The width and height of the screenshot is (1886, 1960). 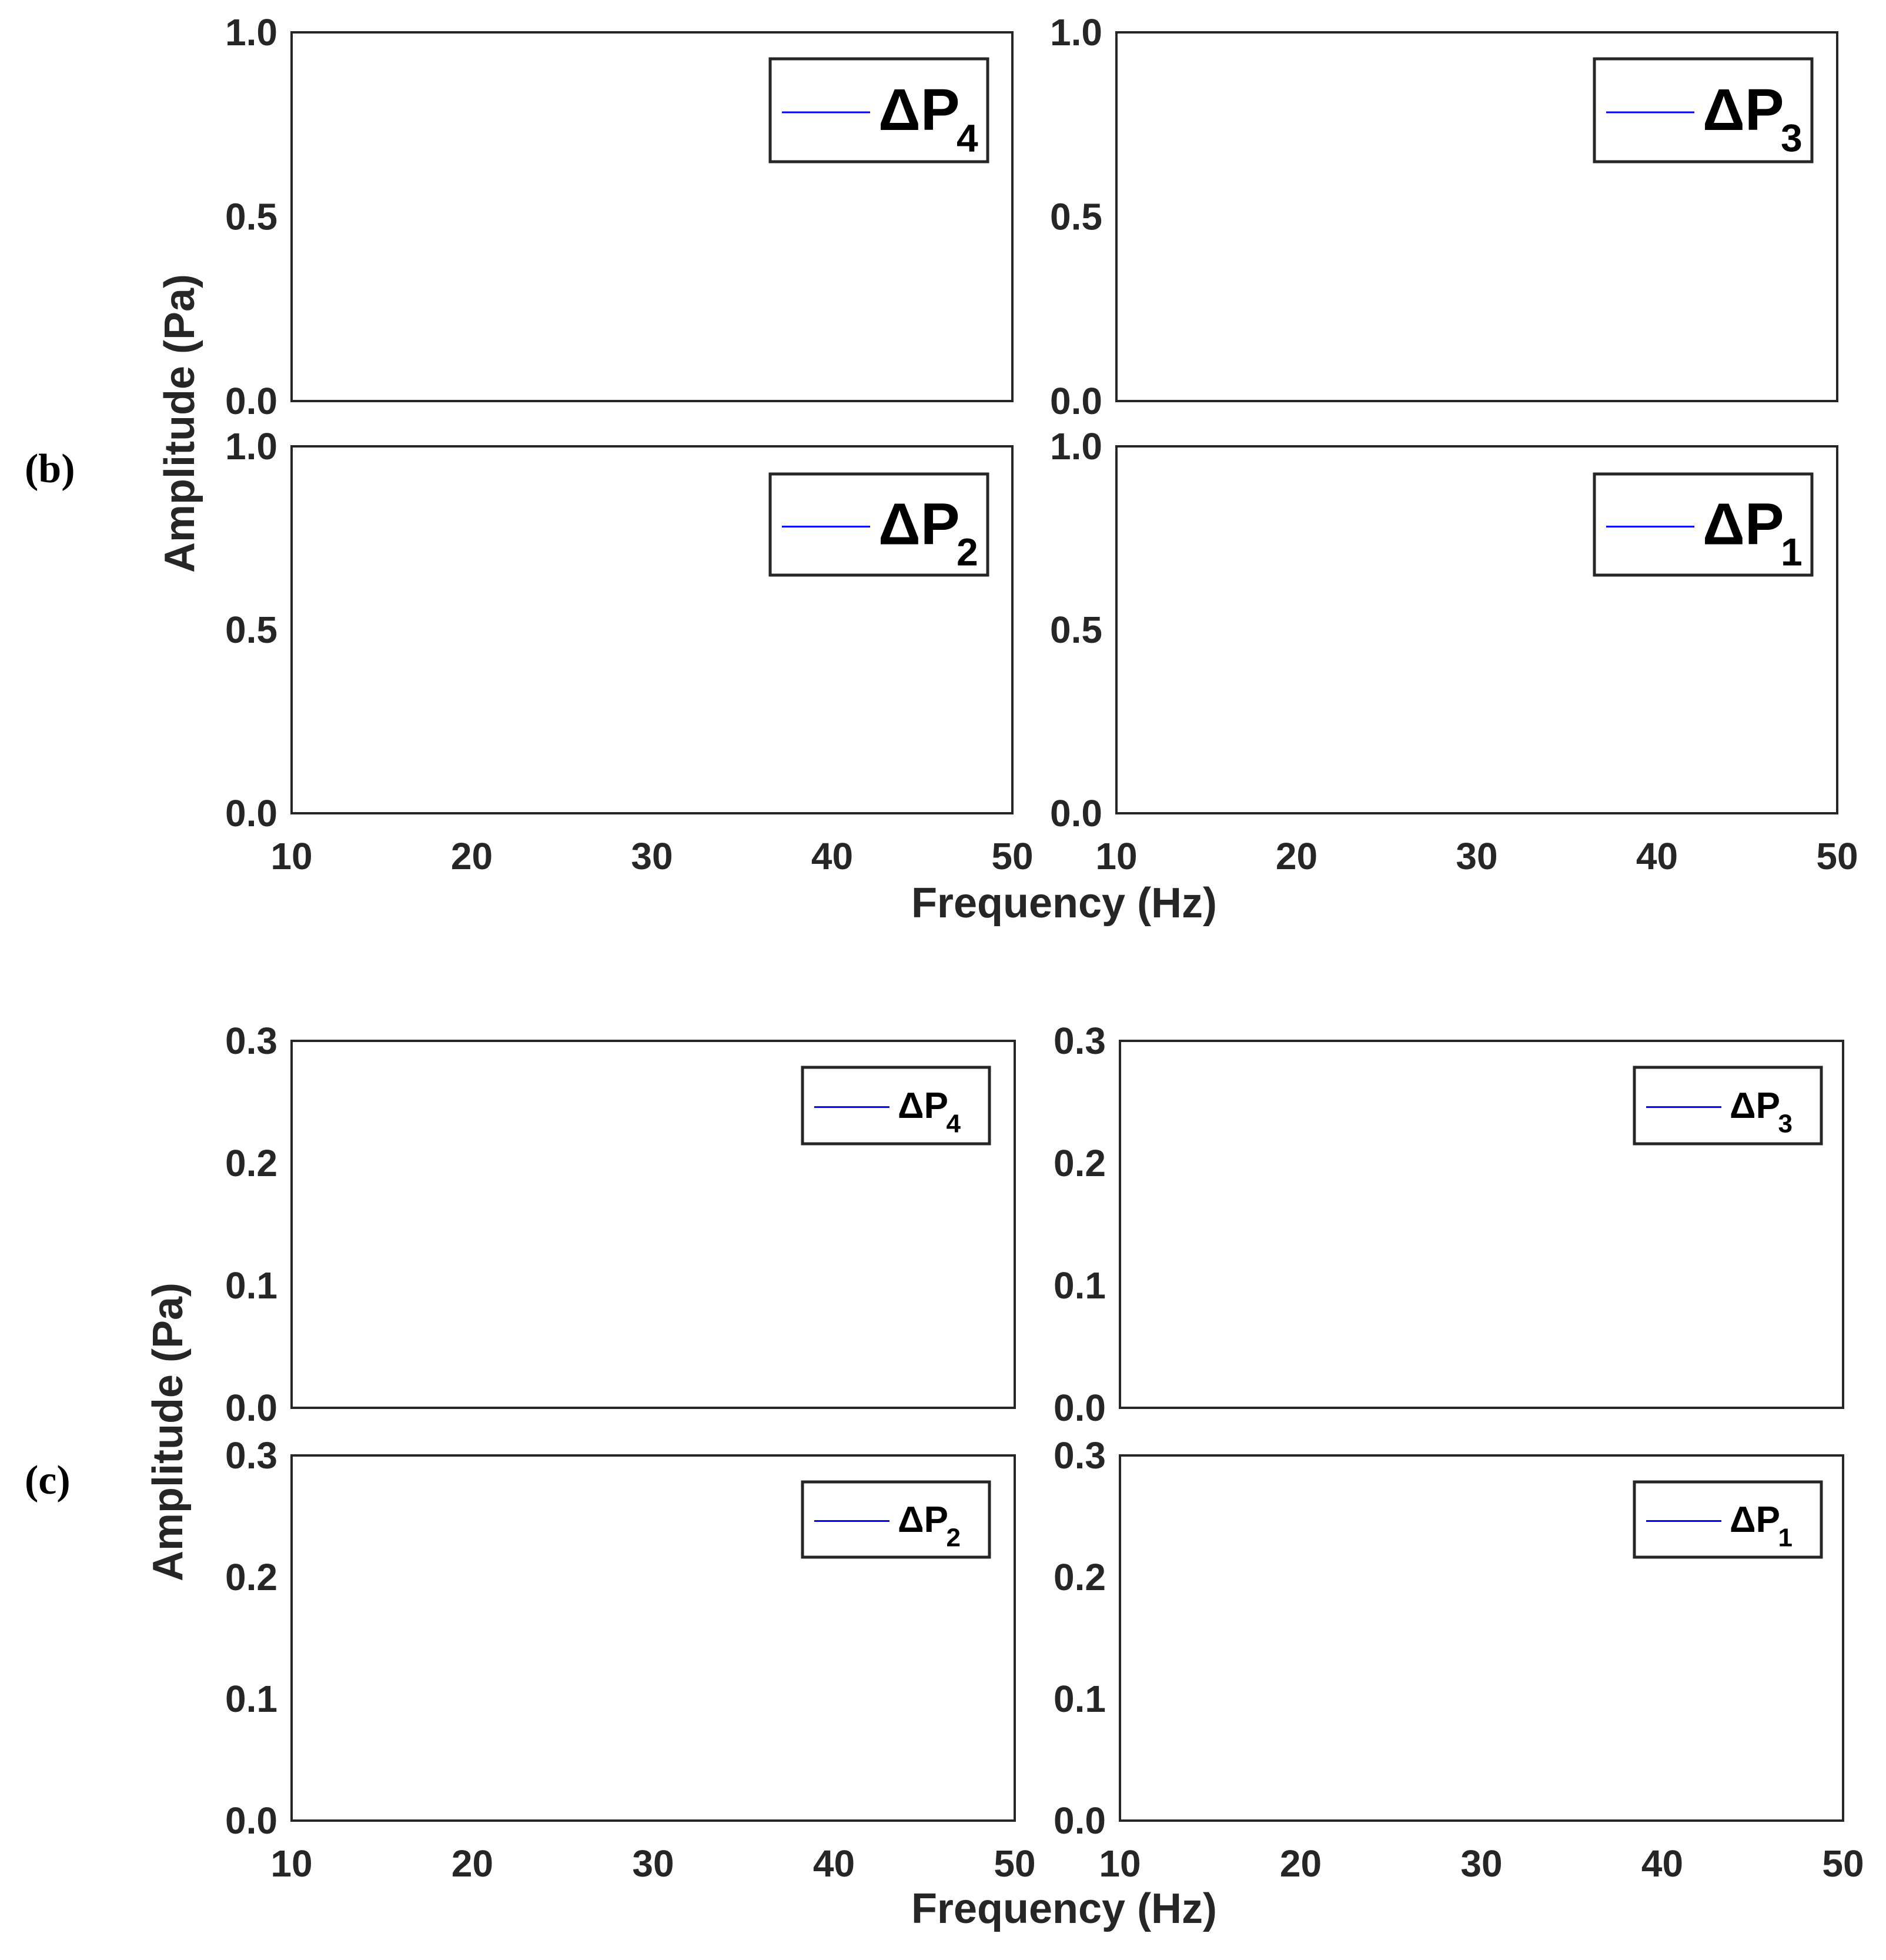 What do you see at coordinates (619, 629) in the screenshot?
I see `chart-panel-3: 0.0 0.5 1.0 ΔP2` at bounding box center [619, 629].